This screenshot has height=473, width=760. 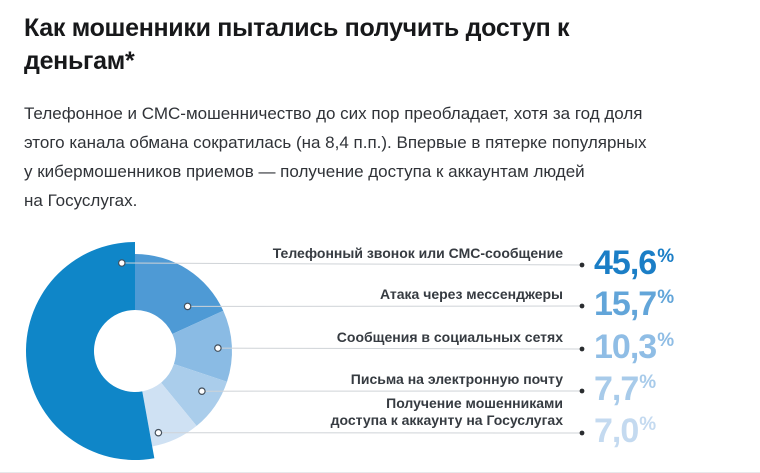 I want to click on slice-value: 7,7%, so click(x=625, y=386).